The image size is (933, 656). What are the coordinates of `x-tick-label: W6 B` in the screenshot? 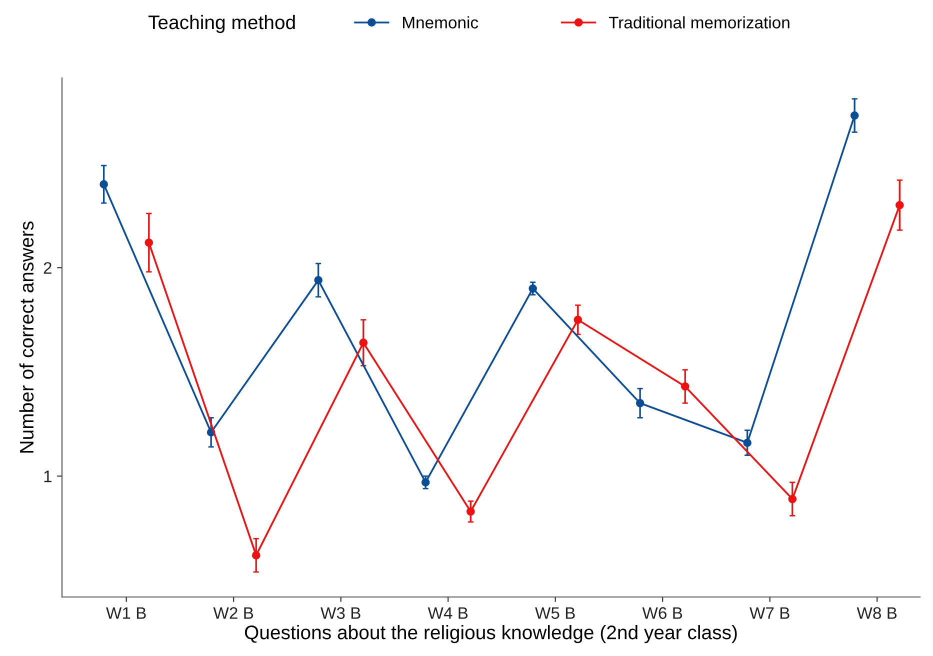 It's located at (662, 613).